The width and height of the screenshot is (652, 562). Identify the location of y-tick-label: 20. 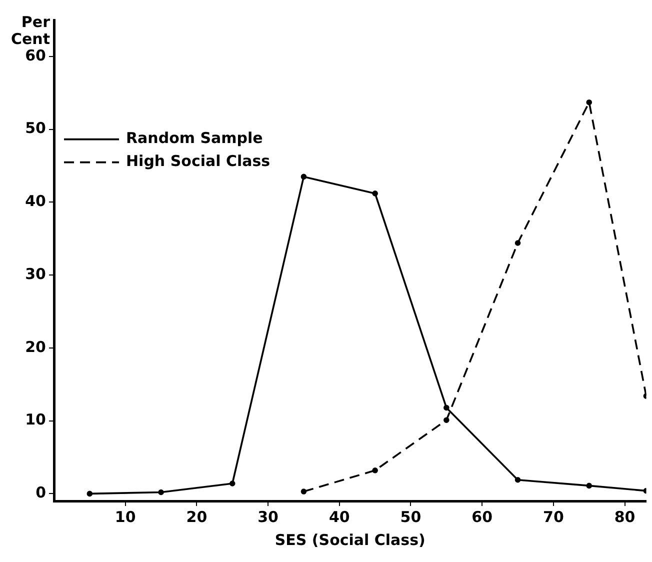
(35, 347).